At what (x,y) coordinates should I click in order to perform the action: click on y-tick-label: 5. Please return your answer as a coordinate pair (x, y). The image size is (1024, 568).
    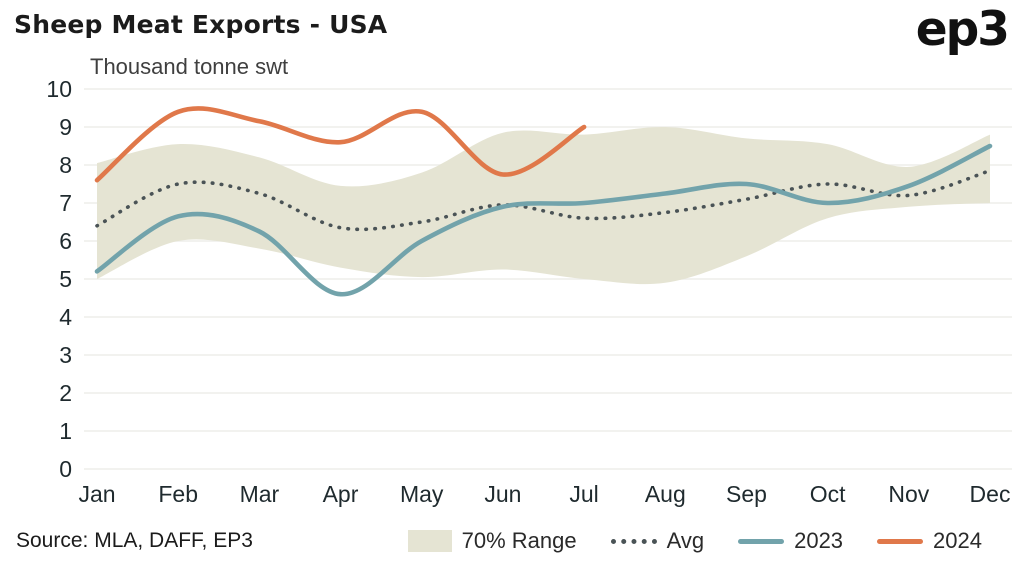
    Looking at the image, I should click on (65, 279).